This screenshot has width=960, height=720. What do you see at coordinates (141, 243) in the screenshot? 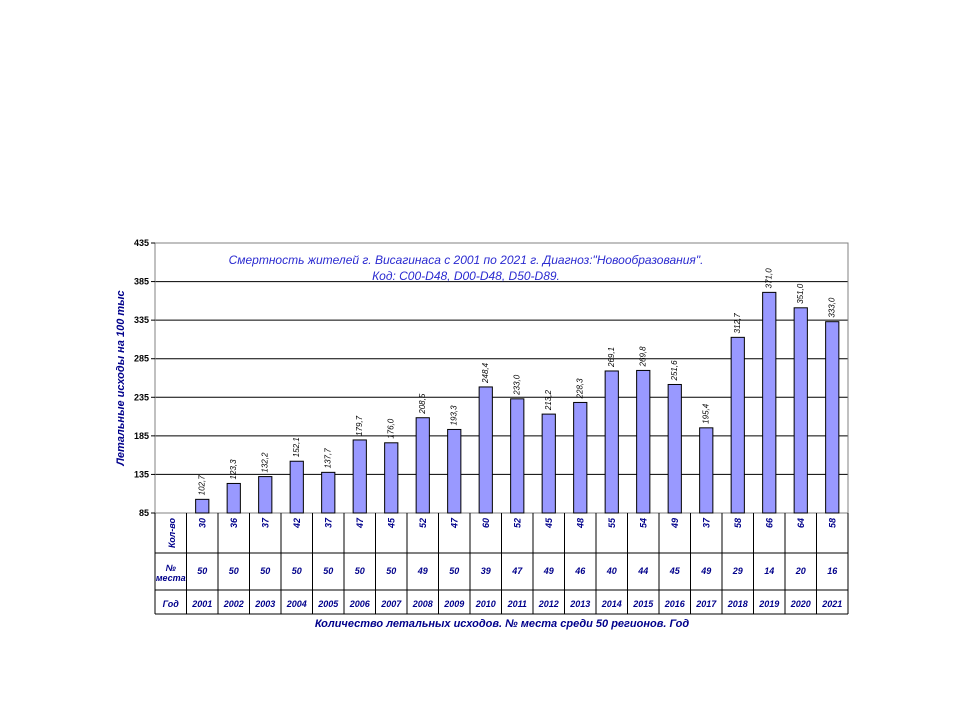
I see `y-tick-label: 435` at bounding box center [141, 243].